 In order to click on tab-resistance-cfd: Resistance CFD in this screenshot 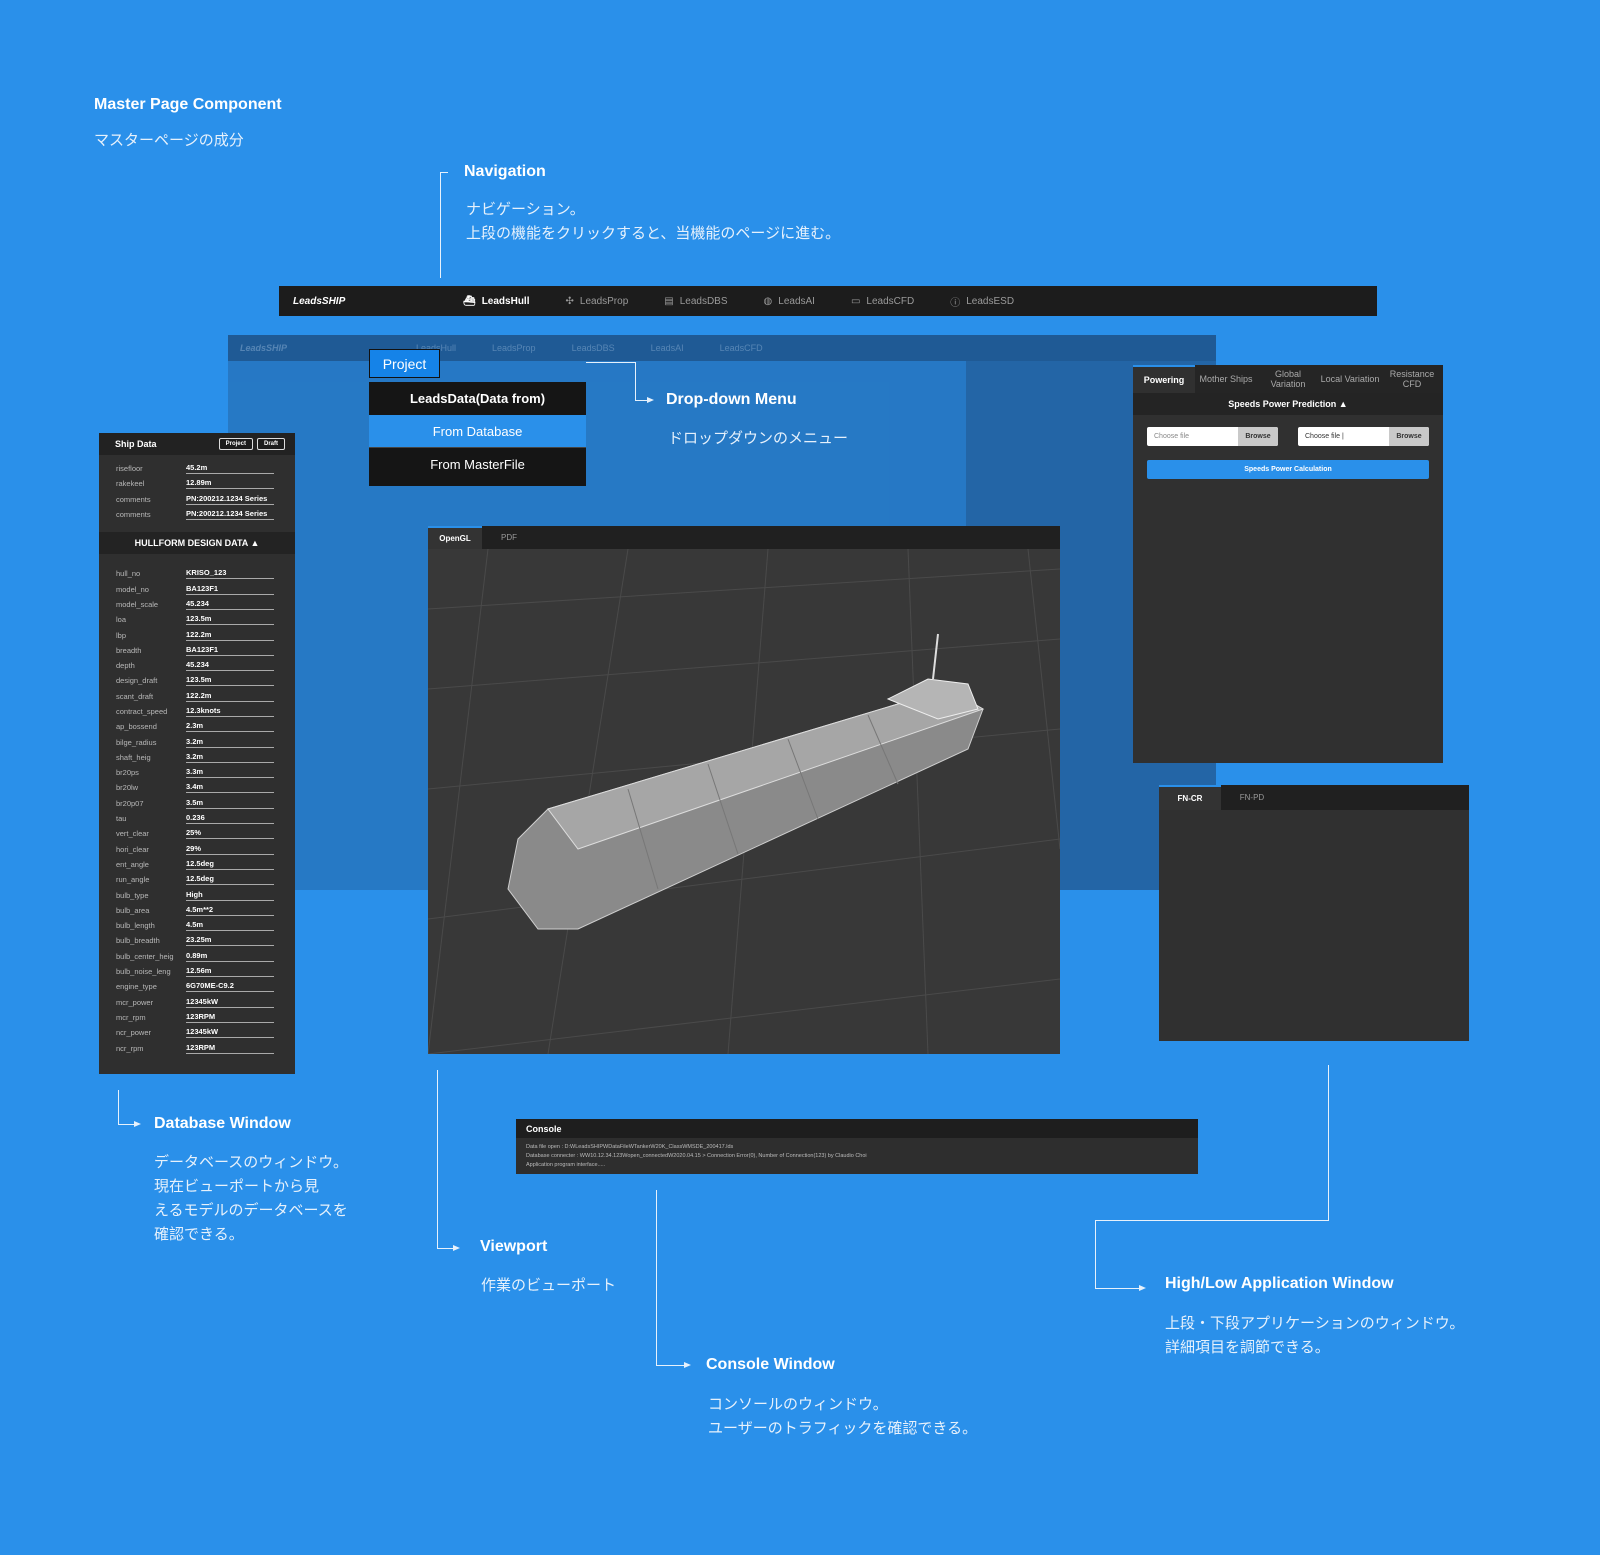, I will do `click(1412, 379)`.